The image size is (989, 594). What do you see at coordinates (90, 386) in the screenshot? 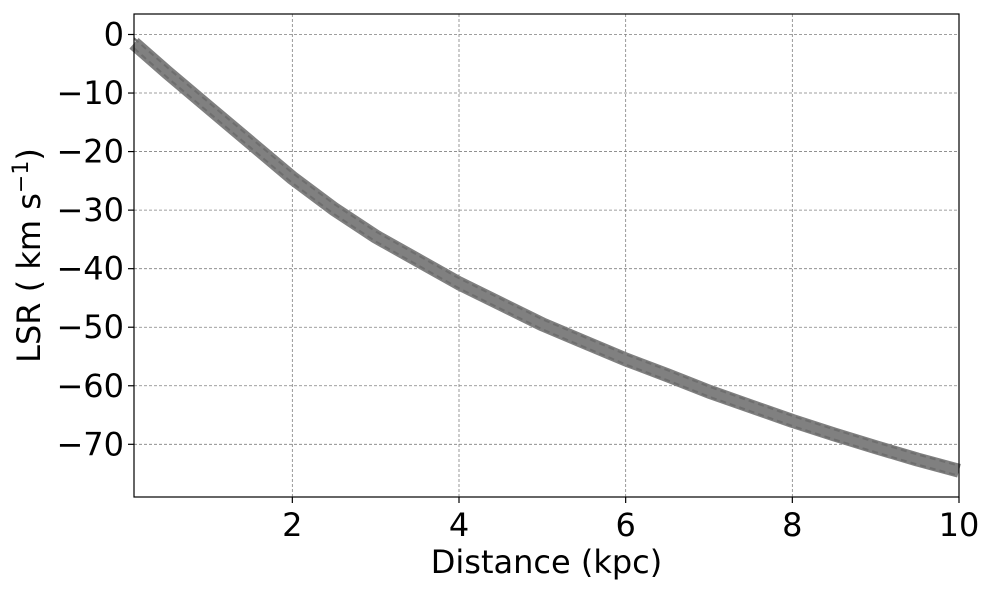
I see `y-tick-label: −60` at bounding box center [90, 386].